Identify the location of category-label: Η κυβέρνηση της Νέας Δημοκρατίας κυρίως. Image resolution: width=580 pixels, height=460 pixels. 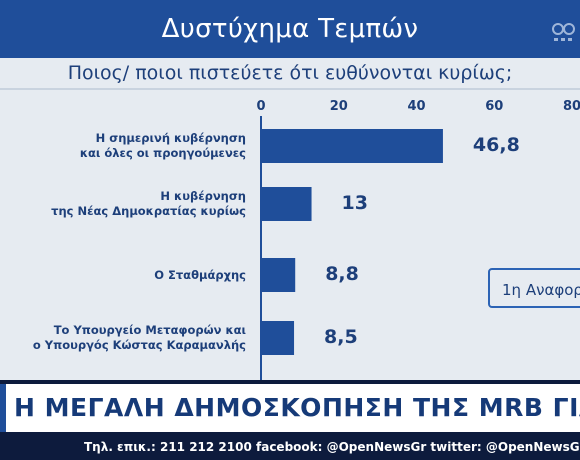
(148, 203).